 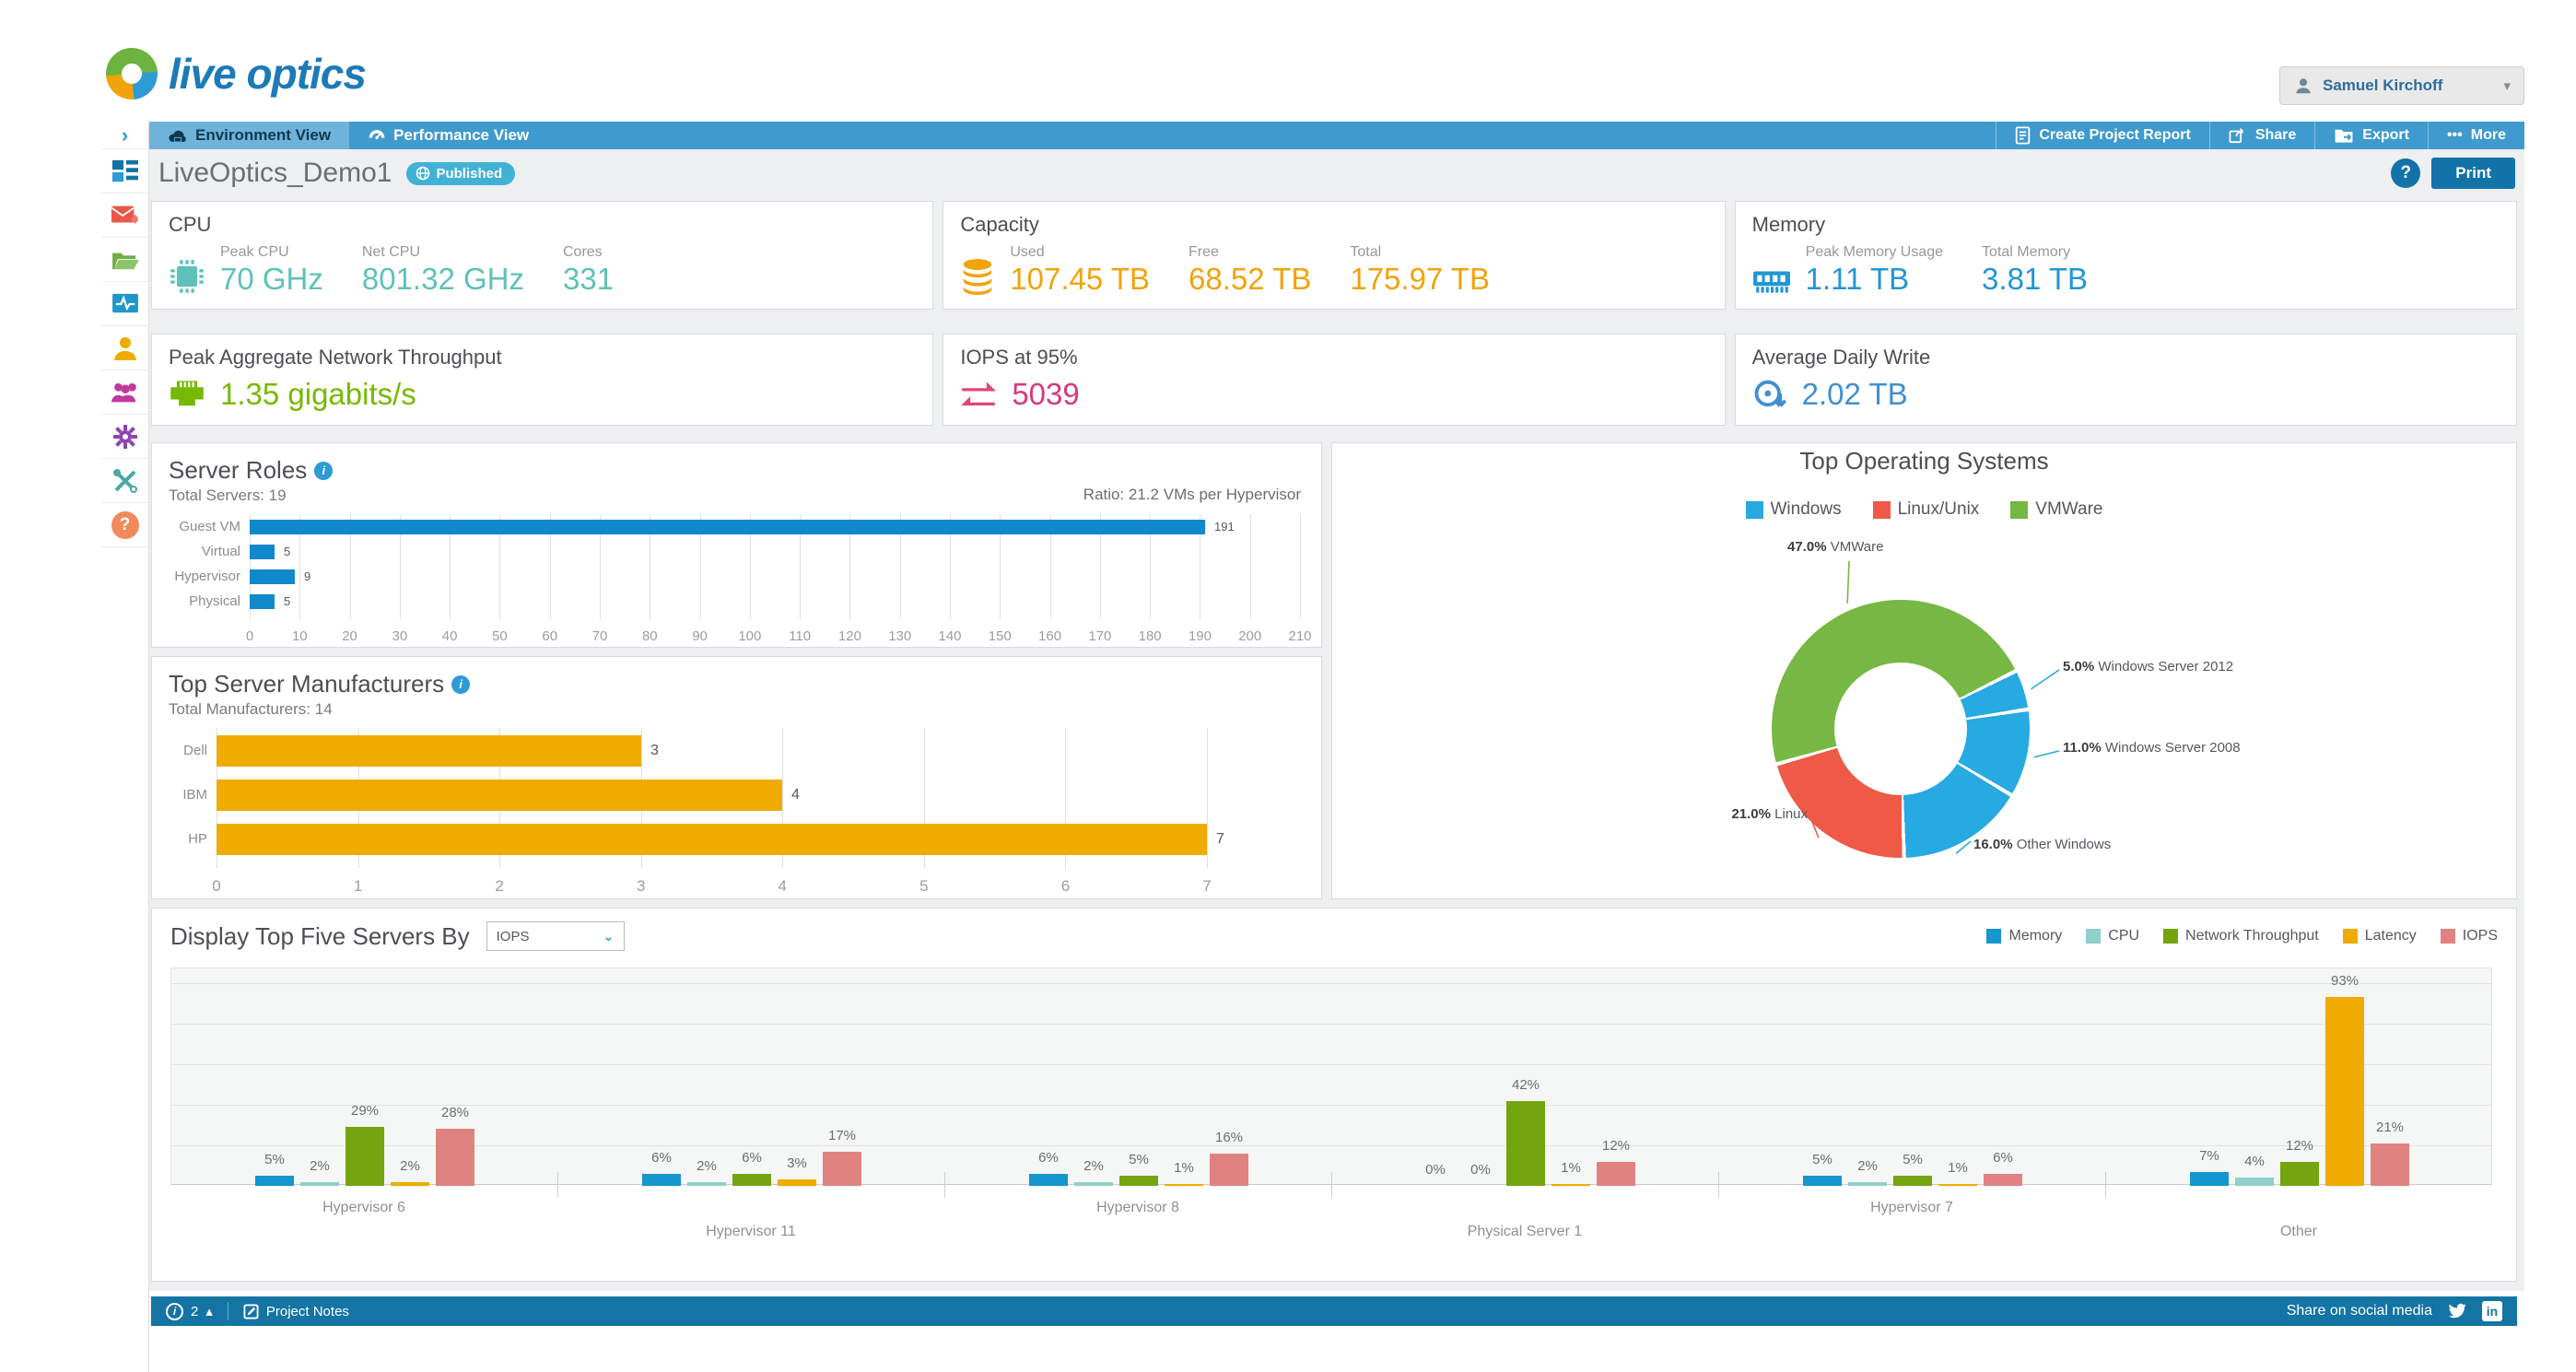 What do you see at coordinates (2401, 85) in the screenshot?
I see `user-menu: Samuel Kirchoff ▾` at bounding box center [2401, 85].